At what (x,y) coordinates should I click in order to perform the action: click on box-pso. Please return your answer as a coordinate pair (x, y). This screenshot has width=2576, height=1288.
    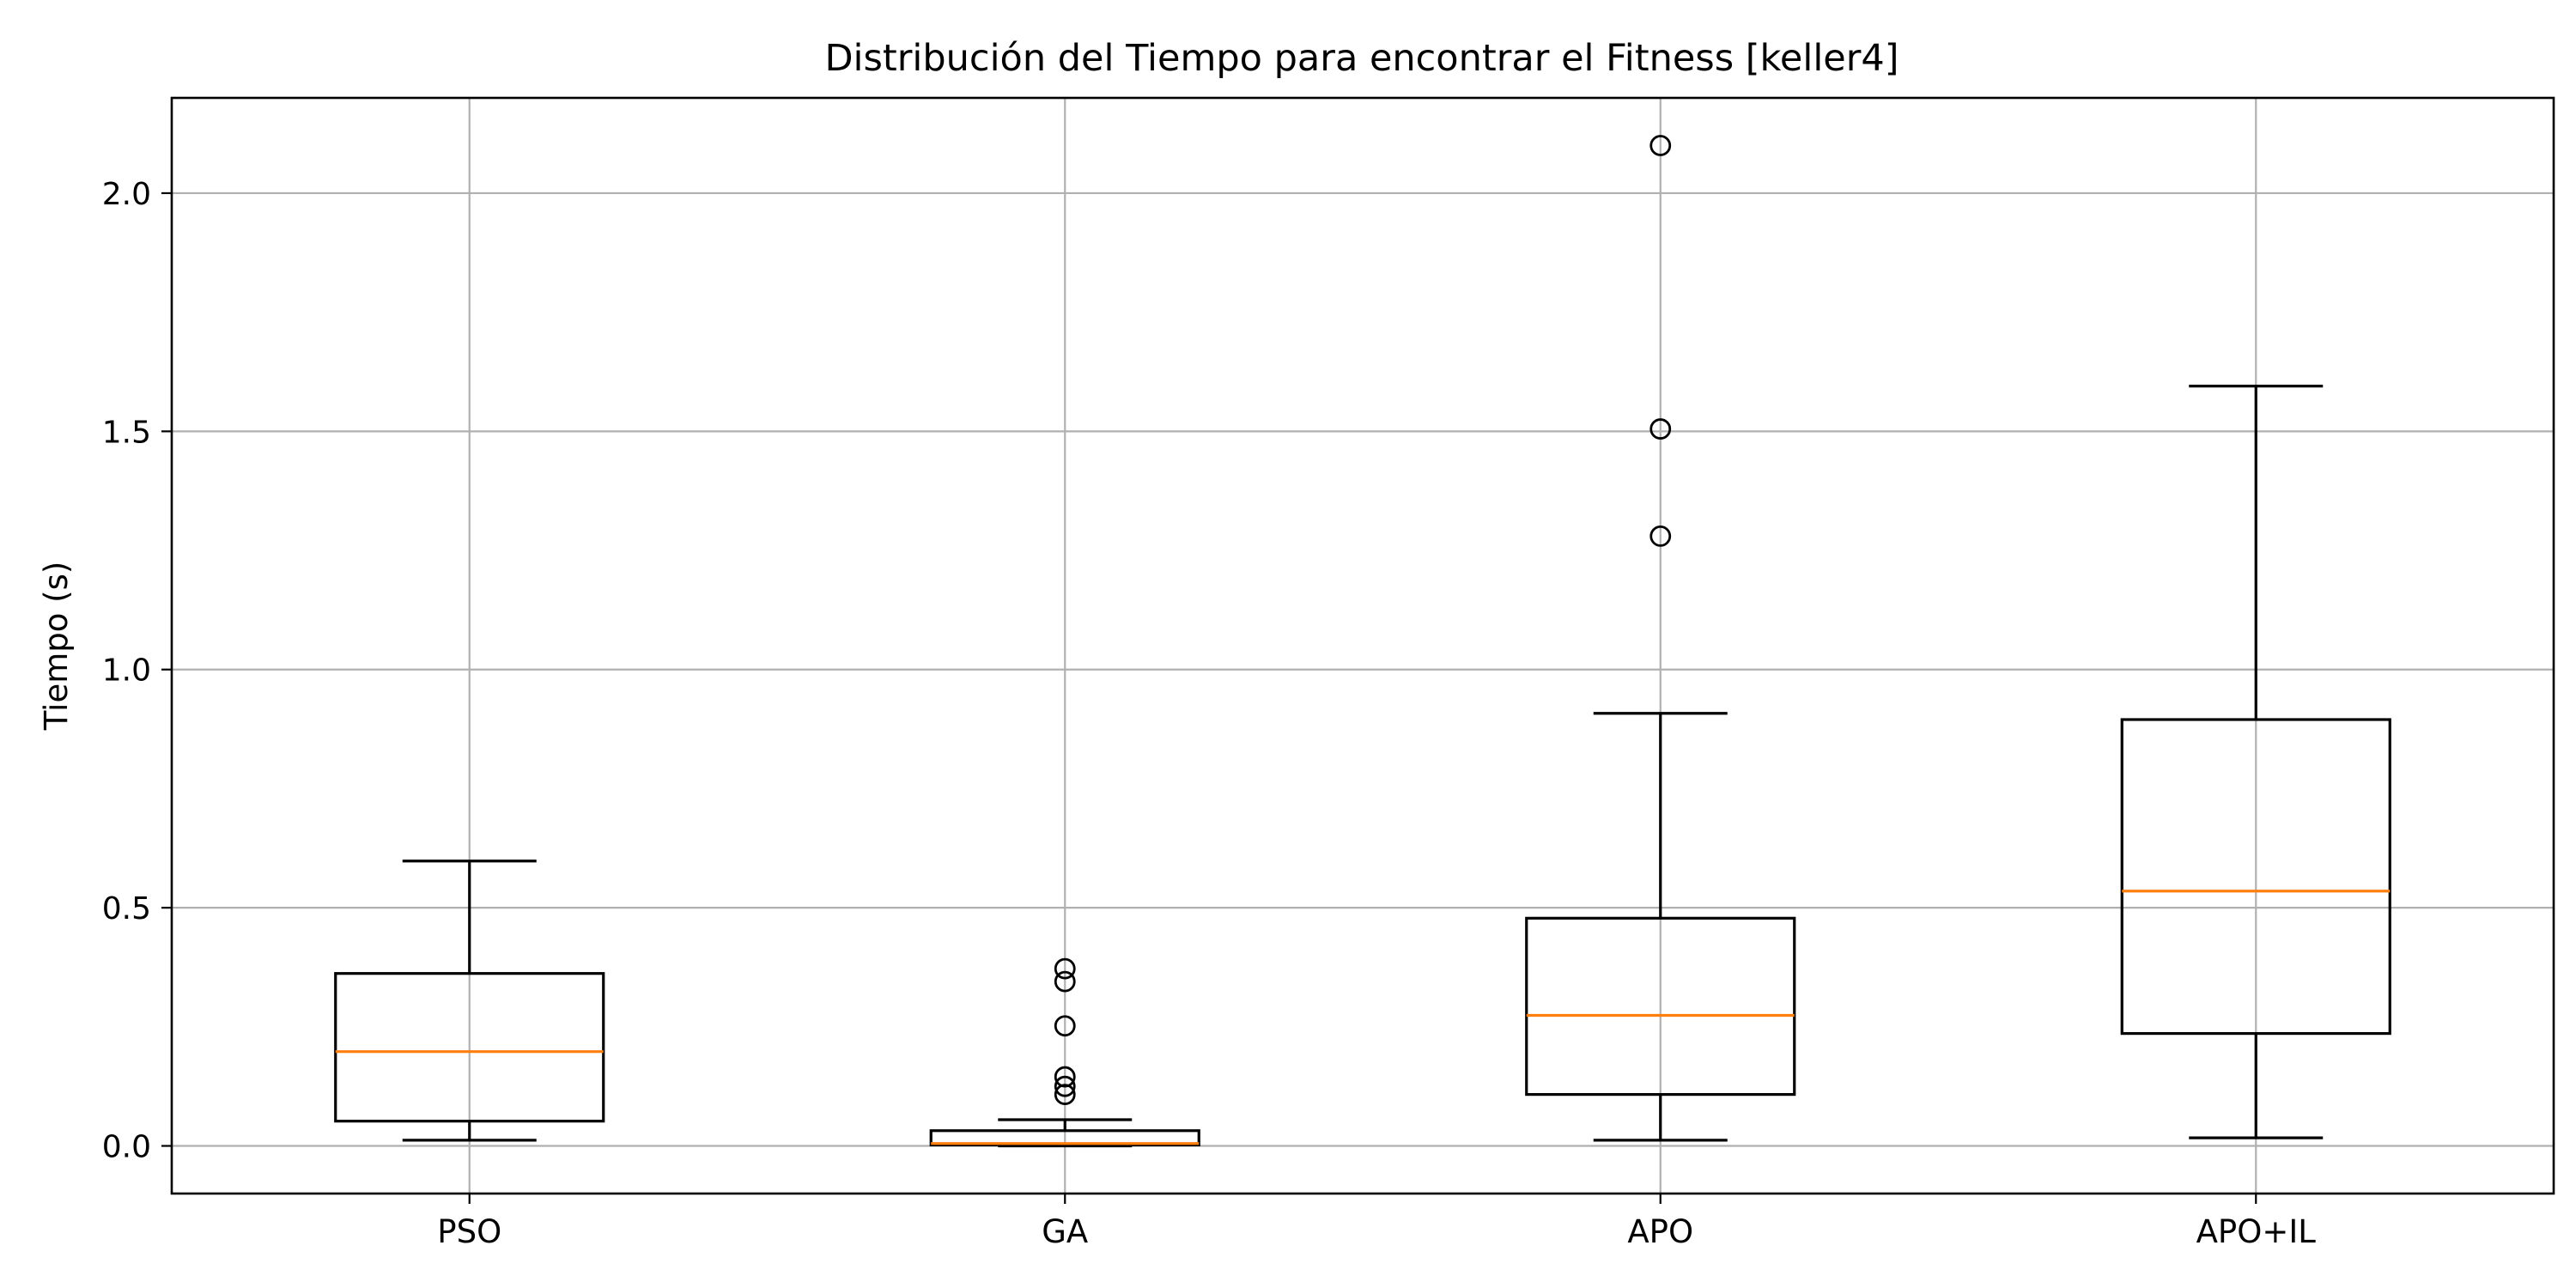
    Looking at the image, I should click on (470, 1001).